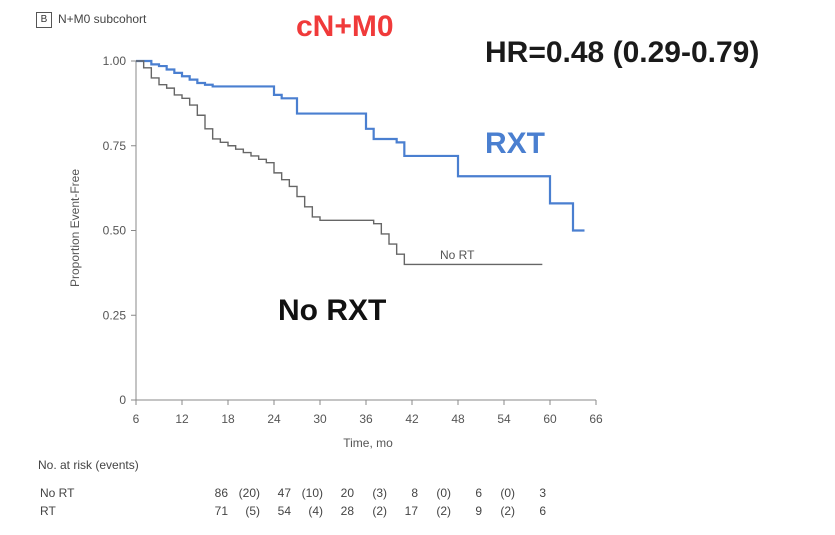  Describe the element at coordinates (622, 52) in the screenshot. I see `hazard-ratio-label: HR=0.48 (0.29-0.79)` at that location.